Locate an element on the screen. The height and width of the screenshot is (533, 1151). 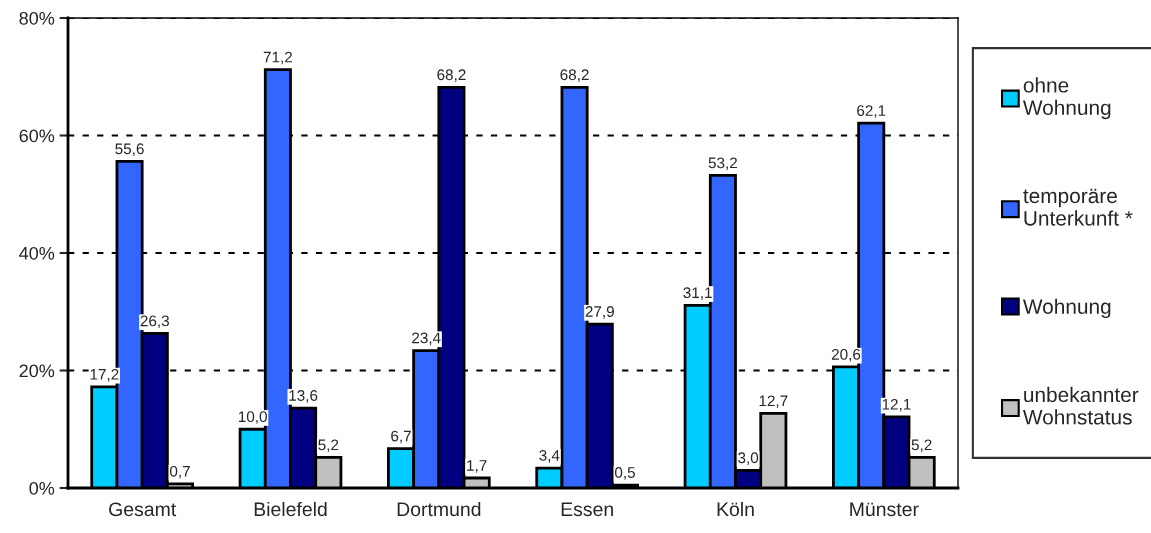
y-tick-label: 0% is located at coordinates (42, 488).